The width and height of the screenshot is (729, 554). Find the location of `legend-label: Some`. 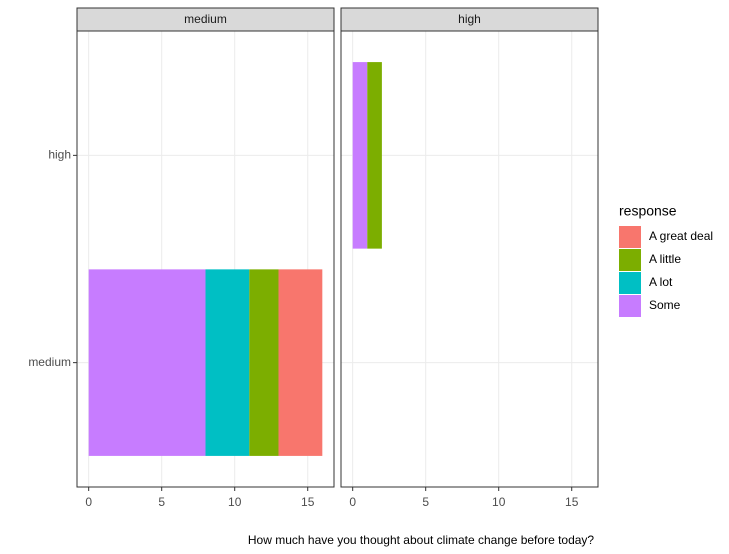

legend-label: Some is located at coordinates (665, 305).